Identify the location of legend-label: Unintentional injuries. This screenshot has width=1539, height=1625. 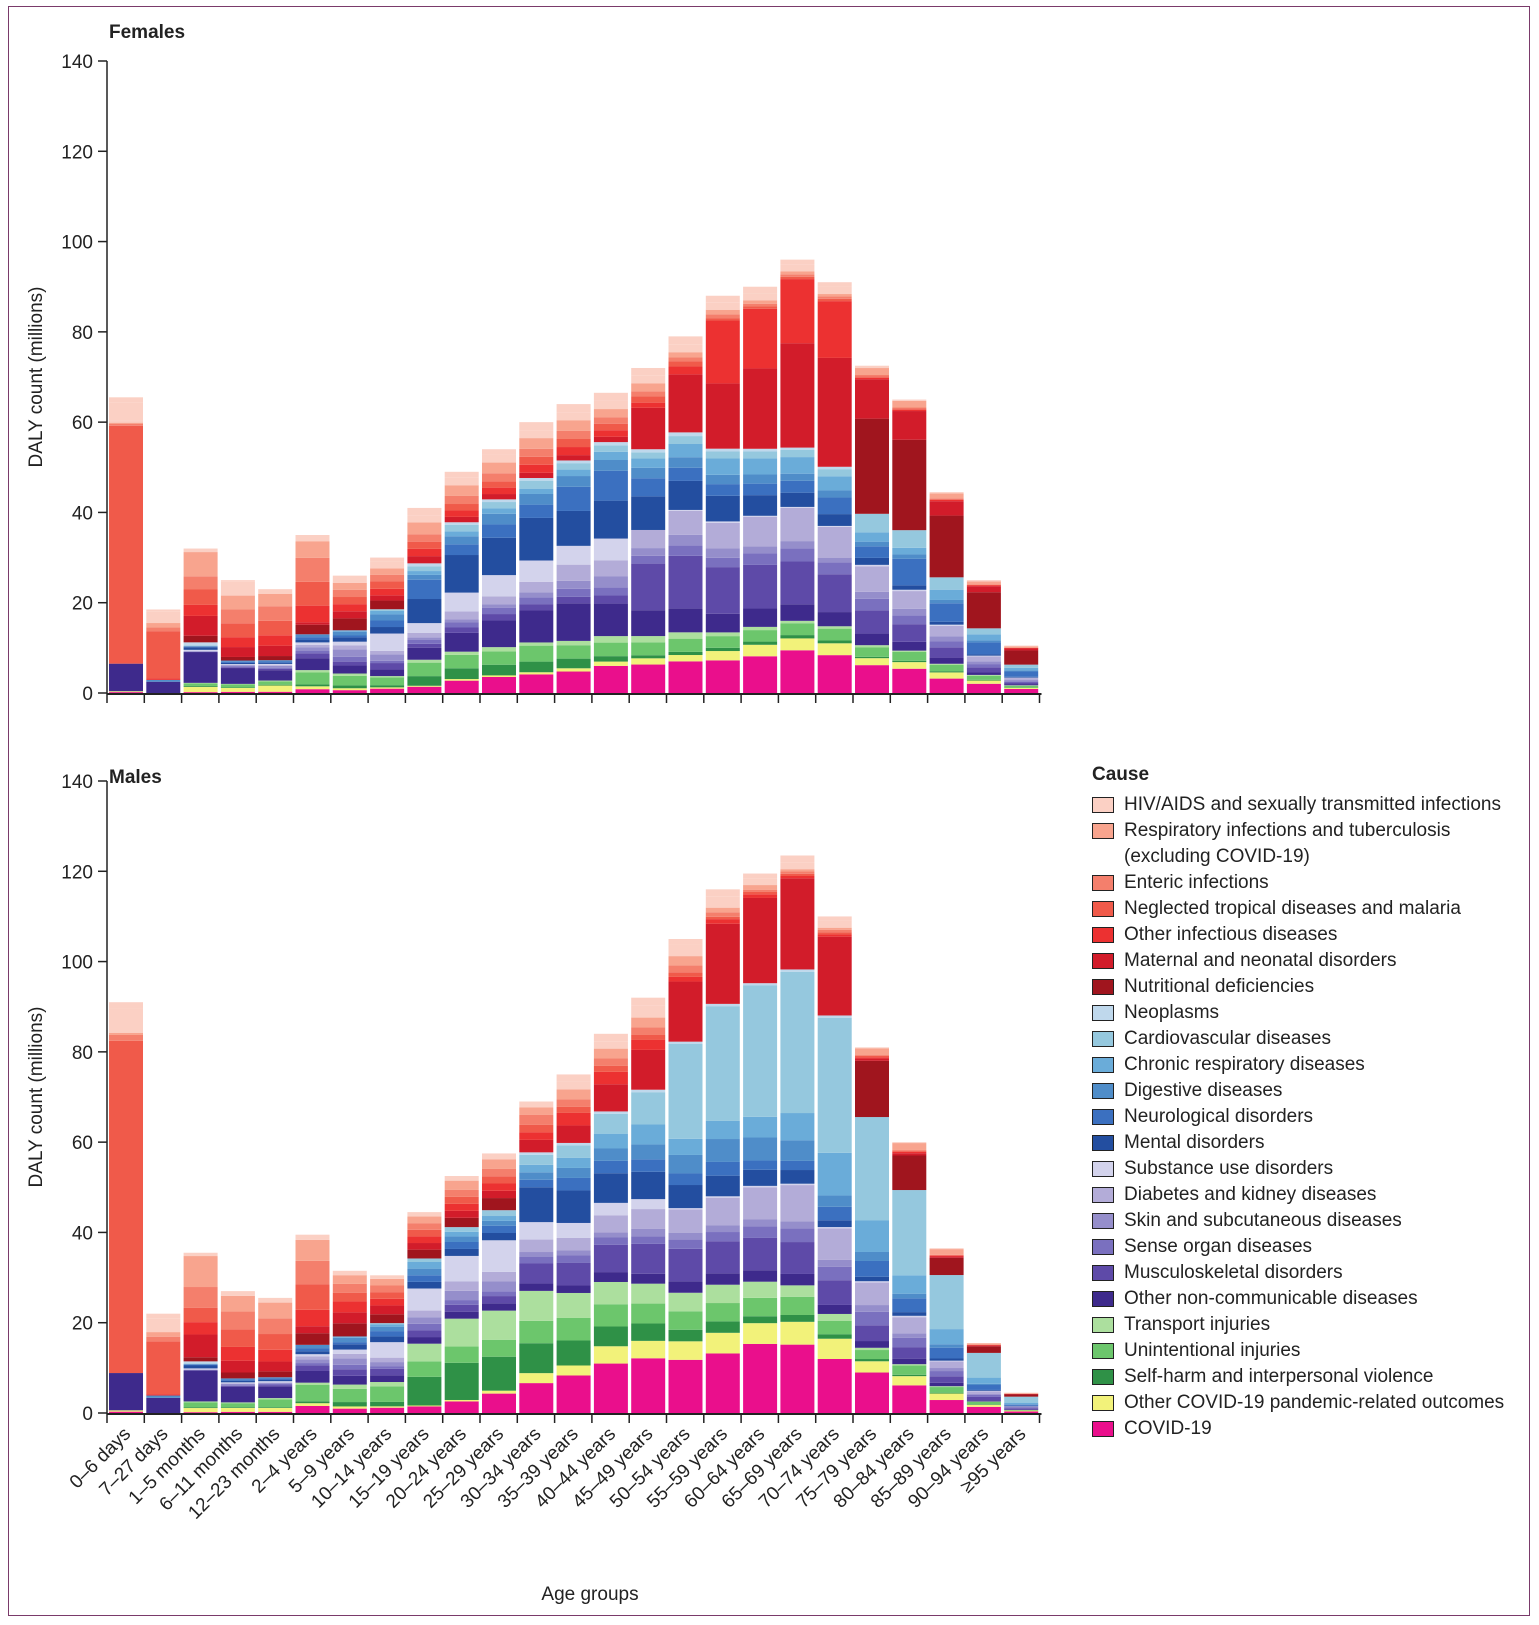
(1212, 1350).